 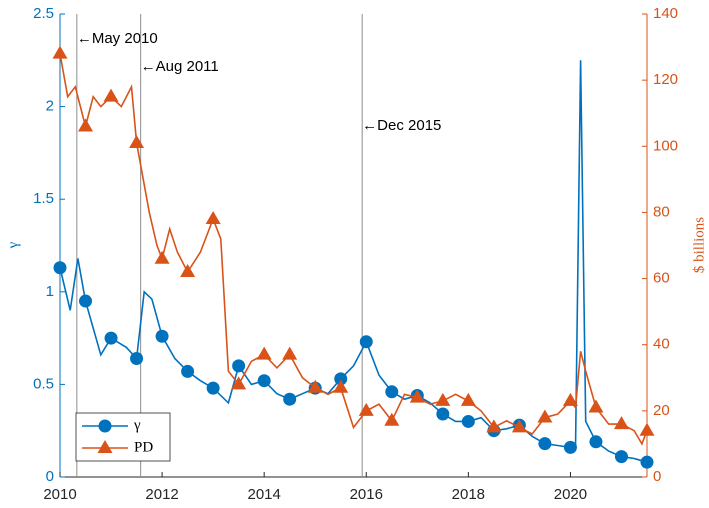 I want to click on y-axis-label: γ, so click(x=13, y=245).